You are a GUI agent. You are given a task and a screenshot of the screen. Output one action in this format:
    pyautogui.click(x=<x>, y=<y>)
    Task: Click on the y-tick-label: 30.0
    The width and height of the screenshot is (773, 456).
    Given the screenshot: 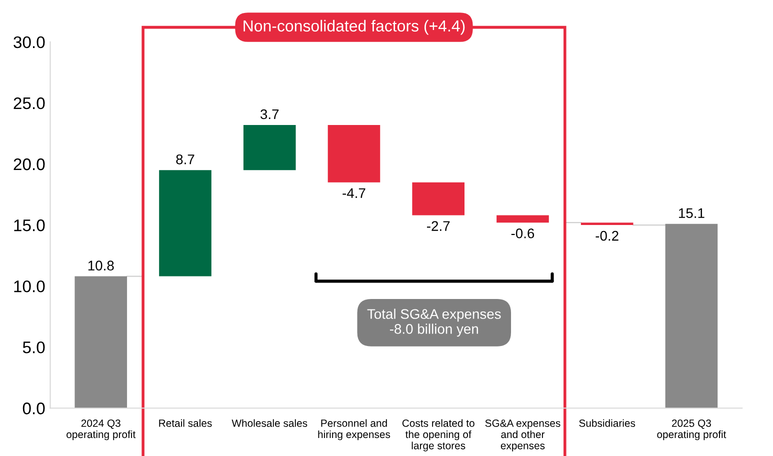 What is the action you would take?
    pyautogui.click(x=29, y=42)
    